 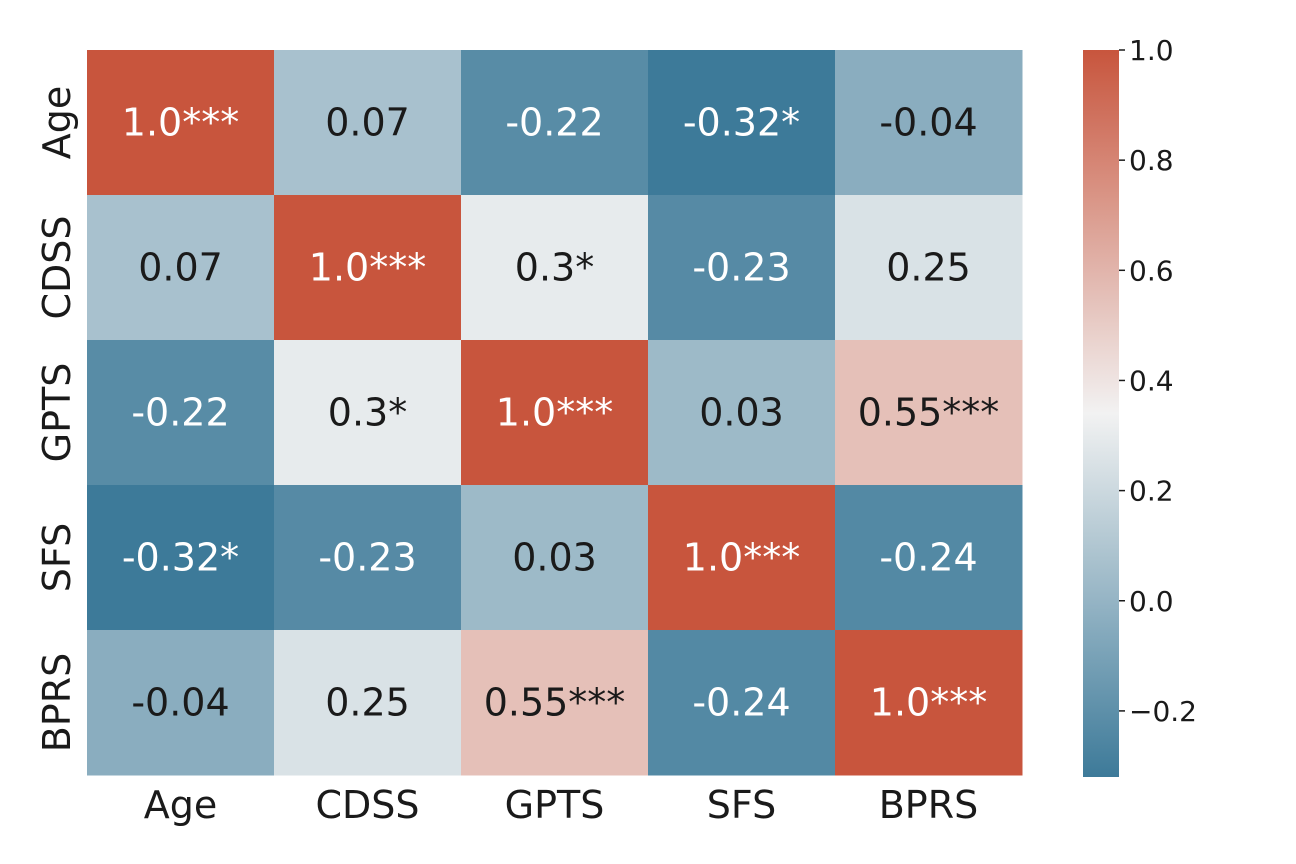 I want to click on cell-label-4-3: -0.24, so click(x=741, y=703).